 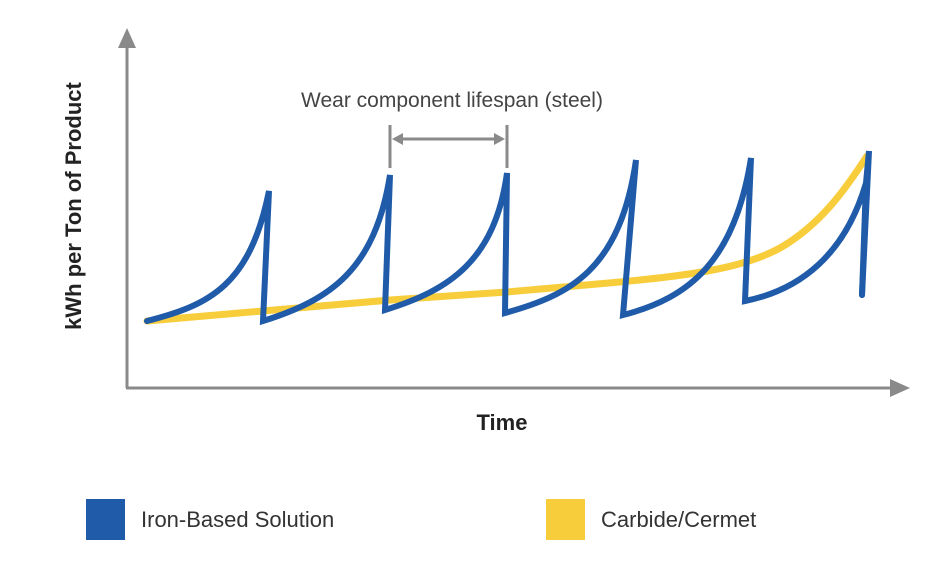 I want to click on legend-item-iron-based: Iron-Based Solution, so click(x=210, y=519).